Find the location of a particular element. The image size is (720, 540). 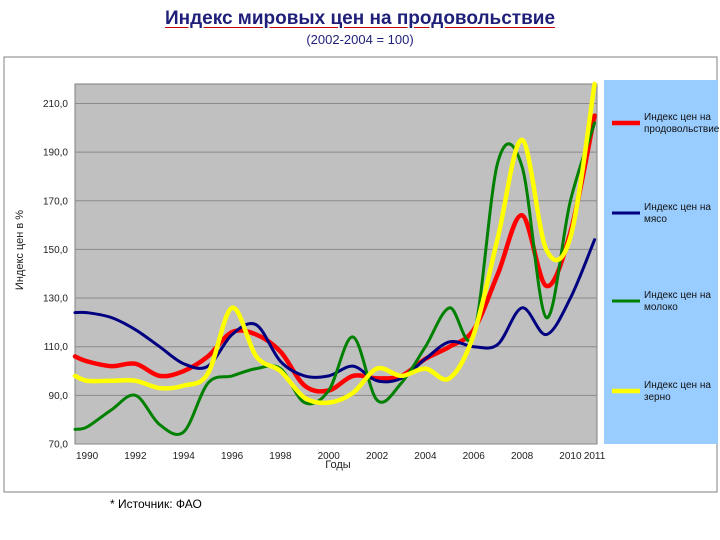

y-tick-label: 210,0 is located at coordinates (55, 104).